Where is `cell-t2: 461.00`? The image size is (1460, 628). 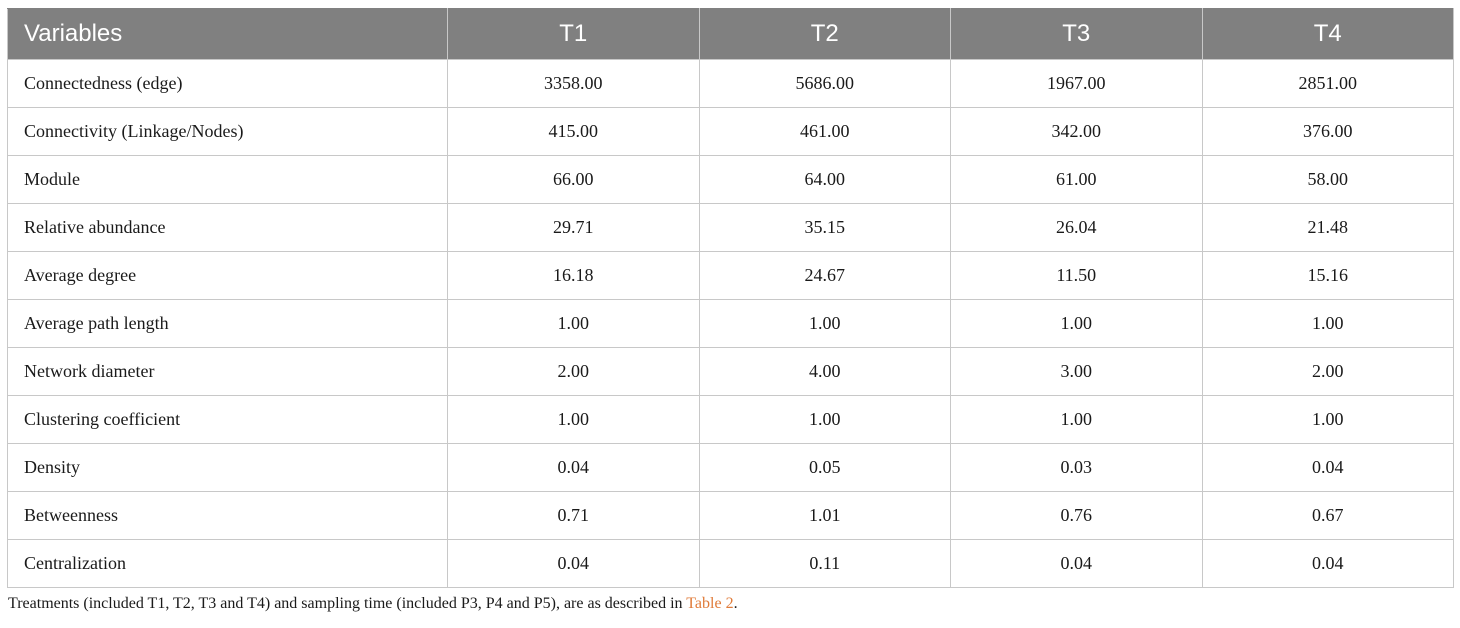
cell-t2: 461.00 is located at coordinates (824, 131).